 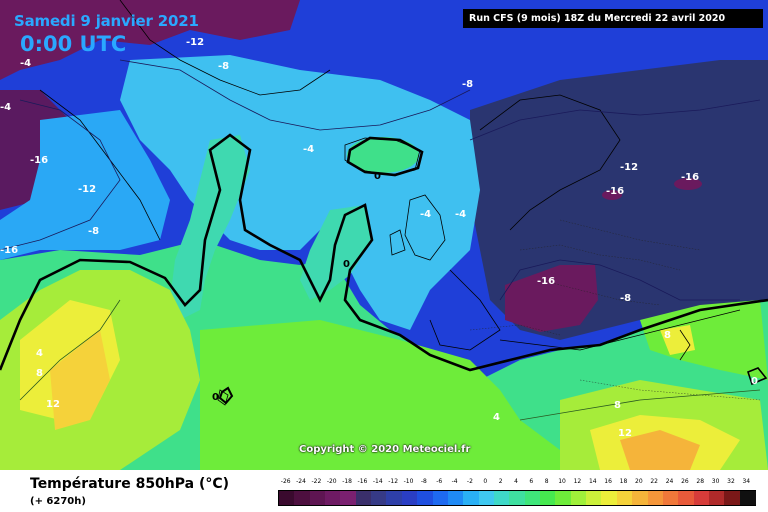 I want to click on mediterranean-coast, so click(x=620, y=330).